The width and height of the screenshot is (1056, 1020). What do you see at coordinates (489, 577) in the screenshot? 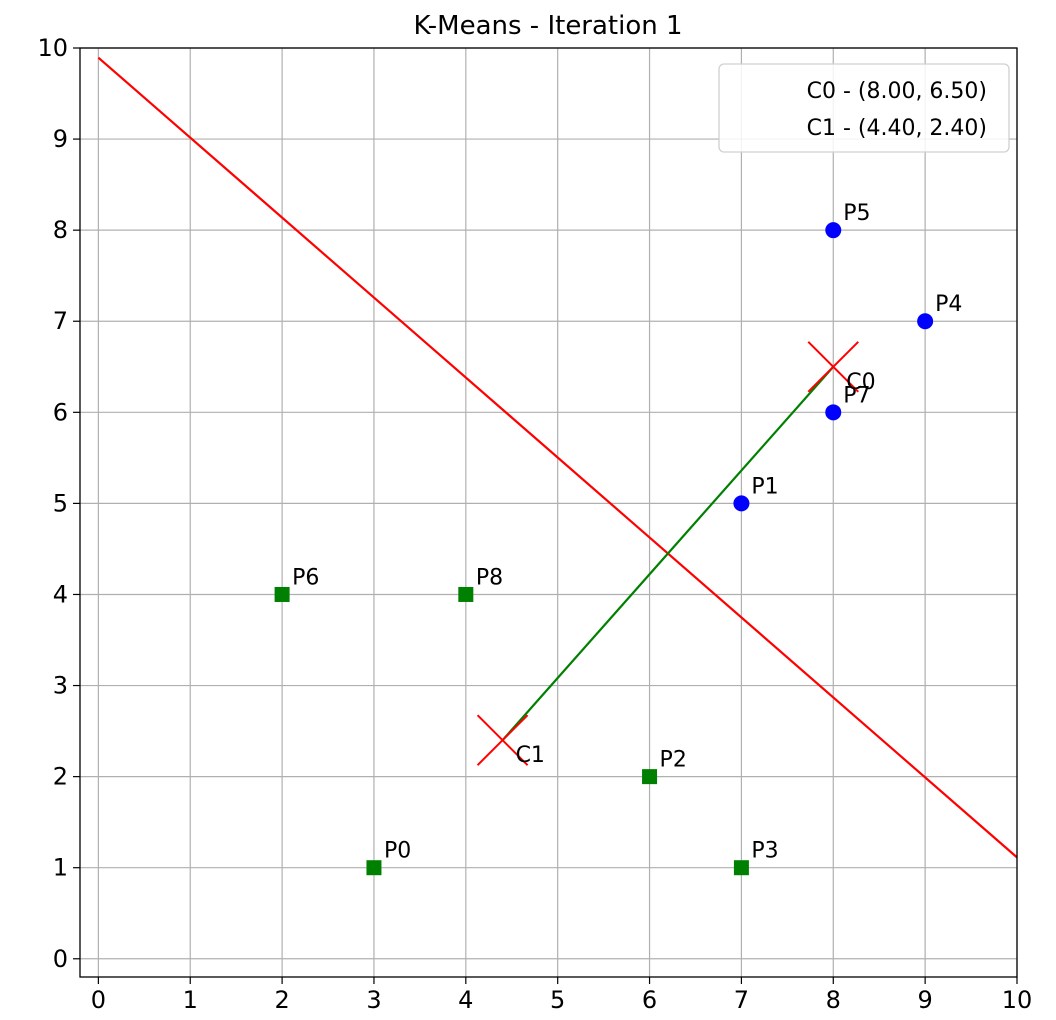
I see `point-label: P8` at bounding box center [489, 577].